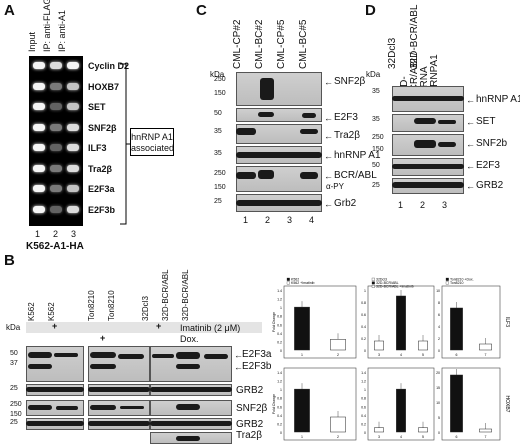 The height and width of the screenshot is (446, 520). I want to click on legend-entry: 32D-BCR/ABL +Imatinib, so click(395, 287).